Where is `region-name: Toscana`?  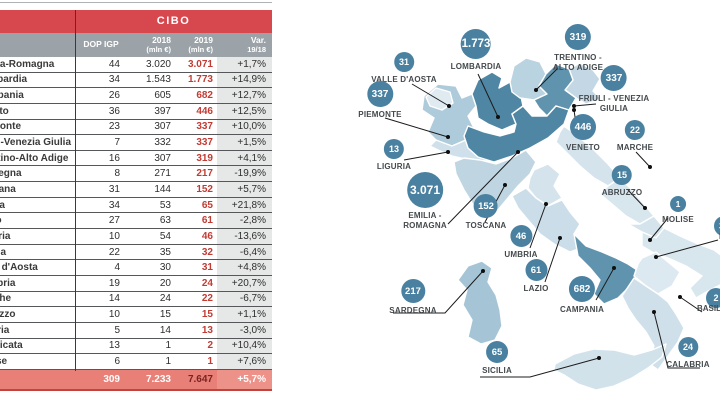 region-name: Toscana is located at coordinates (8, 189).